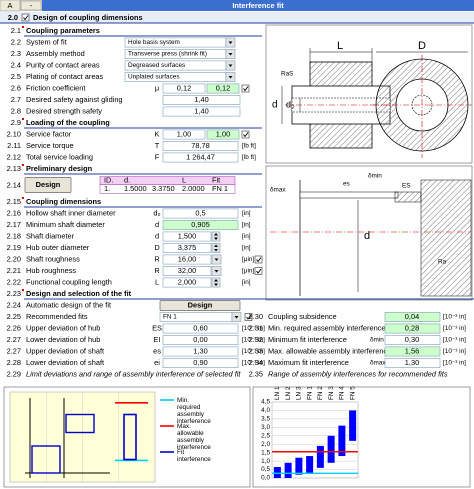  What do you see at coordinates (14, 235) in the screenshot?
I see `row-number: 2.18` at bounding box center [14, 235].